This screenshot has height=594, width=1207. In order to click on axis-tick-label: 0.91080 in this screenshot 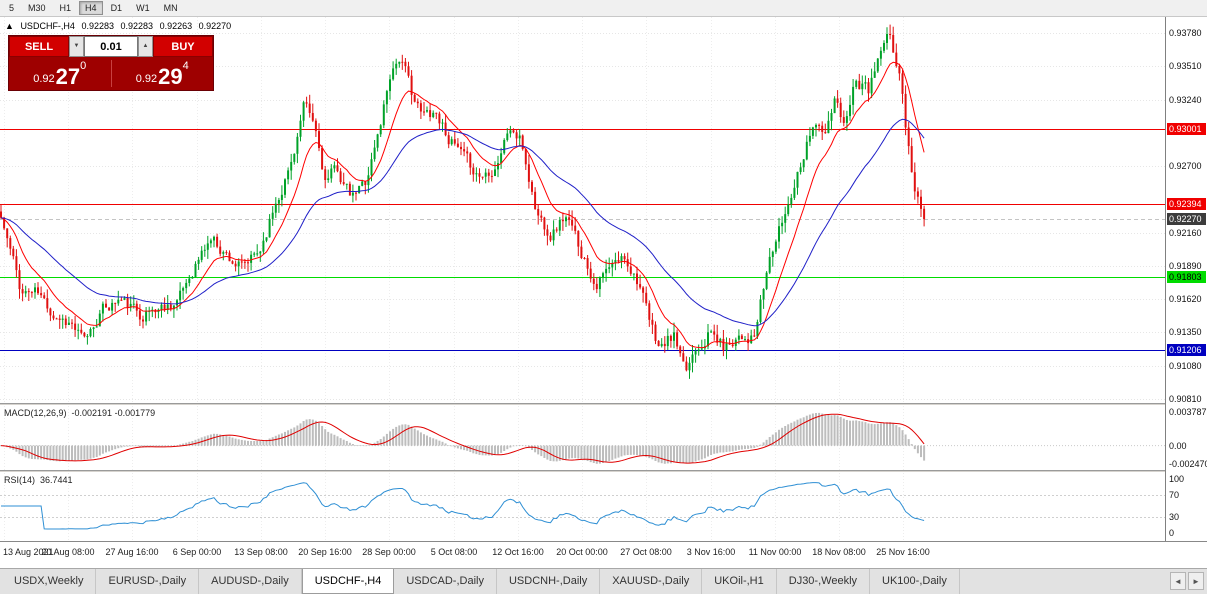, I will do `click(1185, 366)`.